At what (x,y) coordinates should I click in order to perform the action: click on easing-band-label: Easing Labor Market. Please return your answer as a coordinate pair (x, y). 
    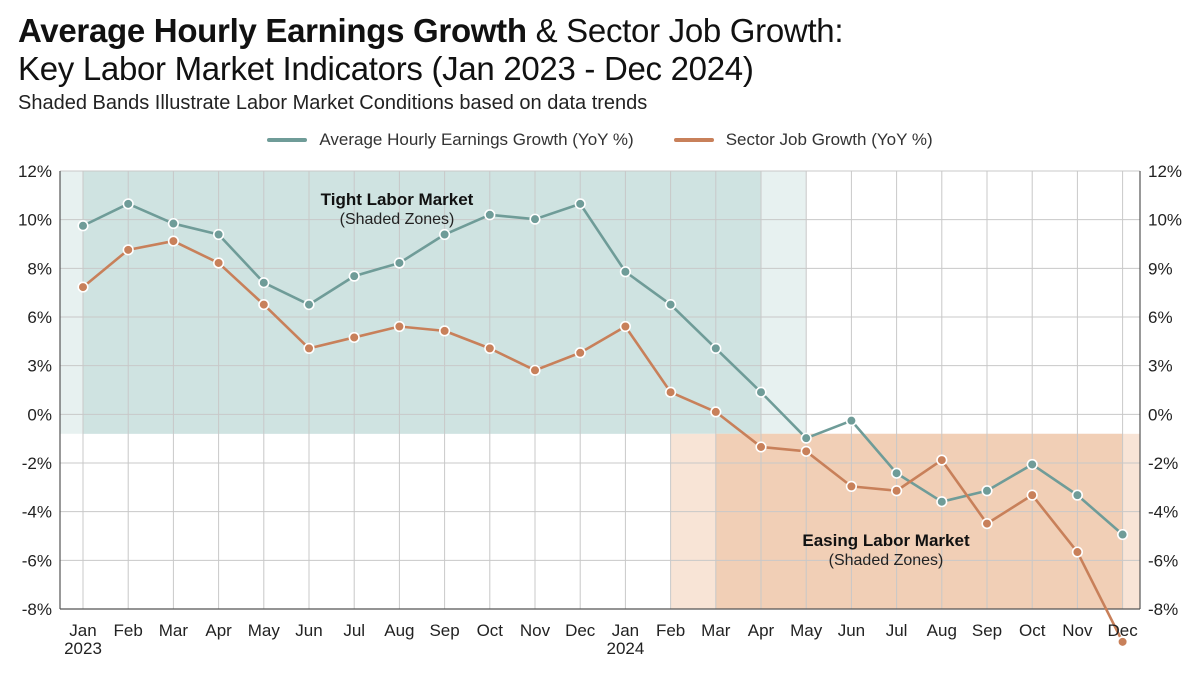
    Looking at the image, I should click on (886, 540).